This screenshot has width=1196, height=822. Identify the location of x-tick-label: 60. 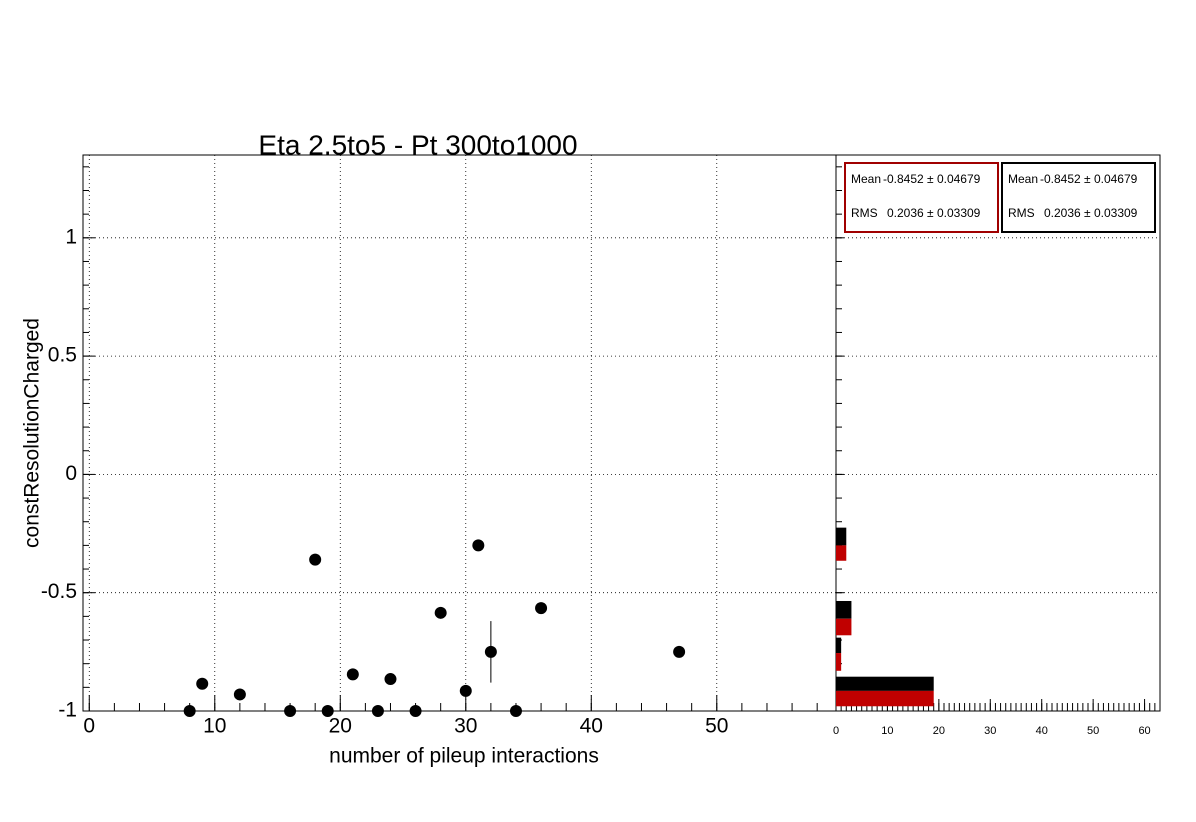
(1144, 731).